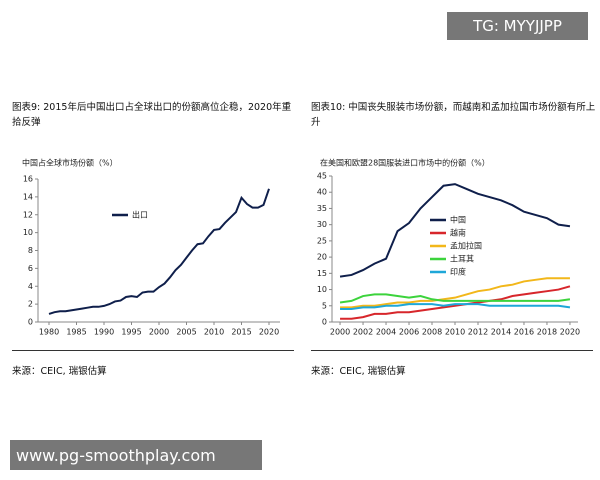 The image size is (600, 480). Describe the element at coordinates (30, 304) in the screenshot. I see `y-tick-label: 2` at that location.